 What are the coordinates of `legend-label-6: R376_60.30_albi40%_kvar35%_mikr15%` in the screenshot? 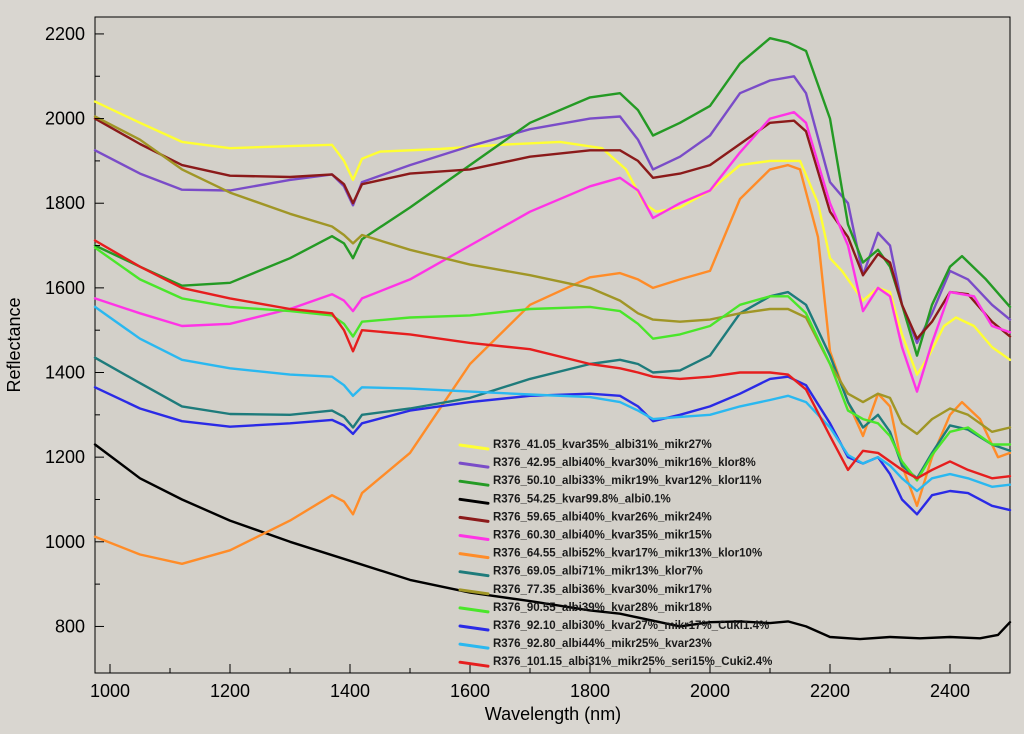 It's located at (602, 536).